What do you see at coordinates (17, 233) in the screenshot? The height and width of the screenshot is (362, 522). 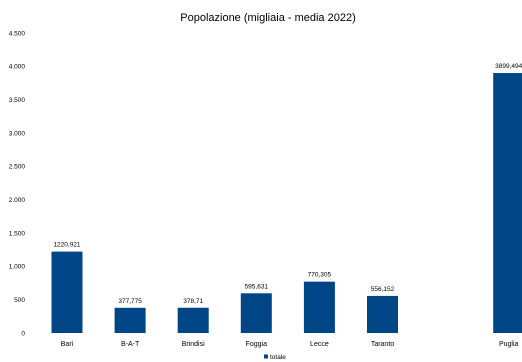 I see `y-tick-label: 1.500` at bounding box center [17, 233].